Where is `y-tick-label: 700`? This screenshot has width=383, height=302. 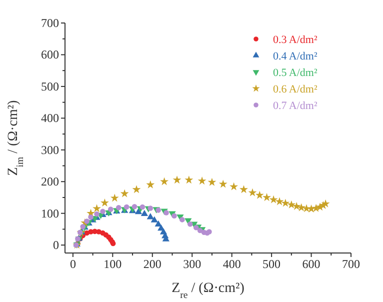
y-tick-label: 700 is located at coordinates (50, 23).